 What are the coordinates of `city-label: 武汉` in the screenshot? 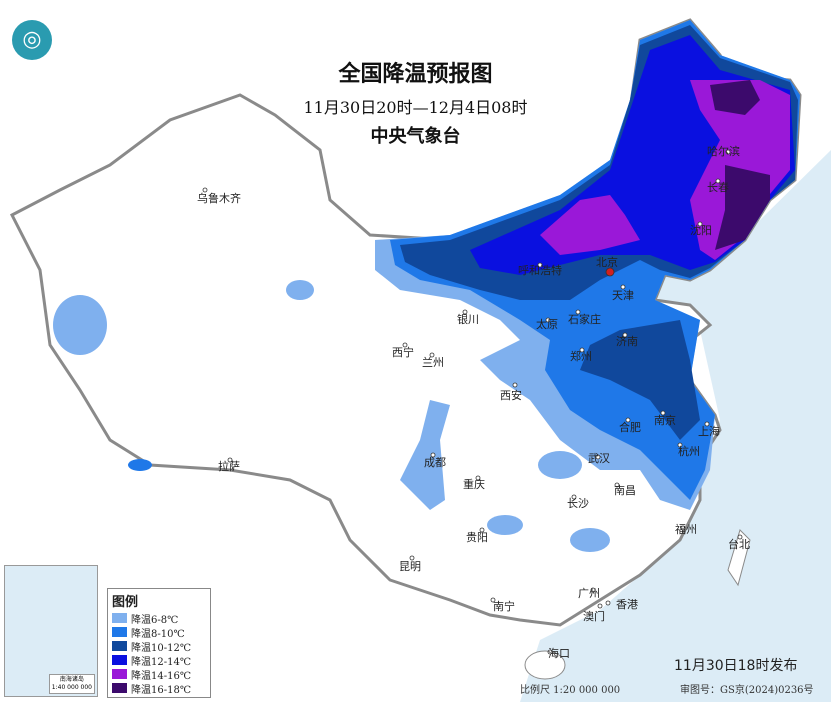 It's located at (599, 458).